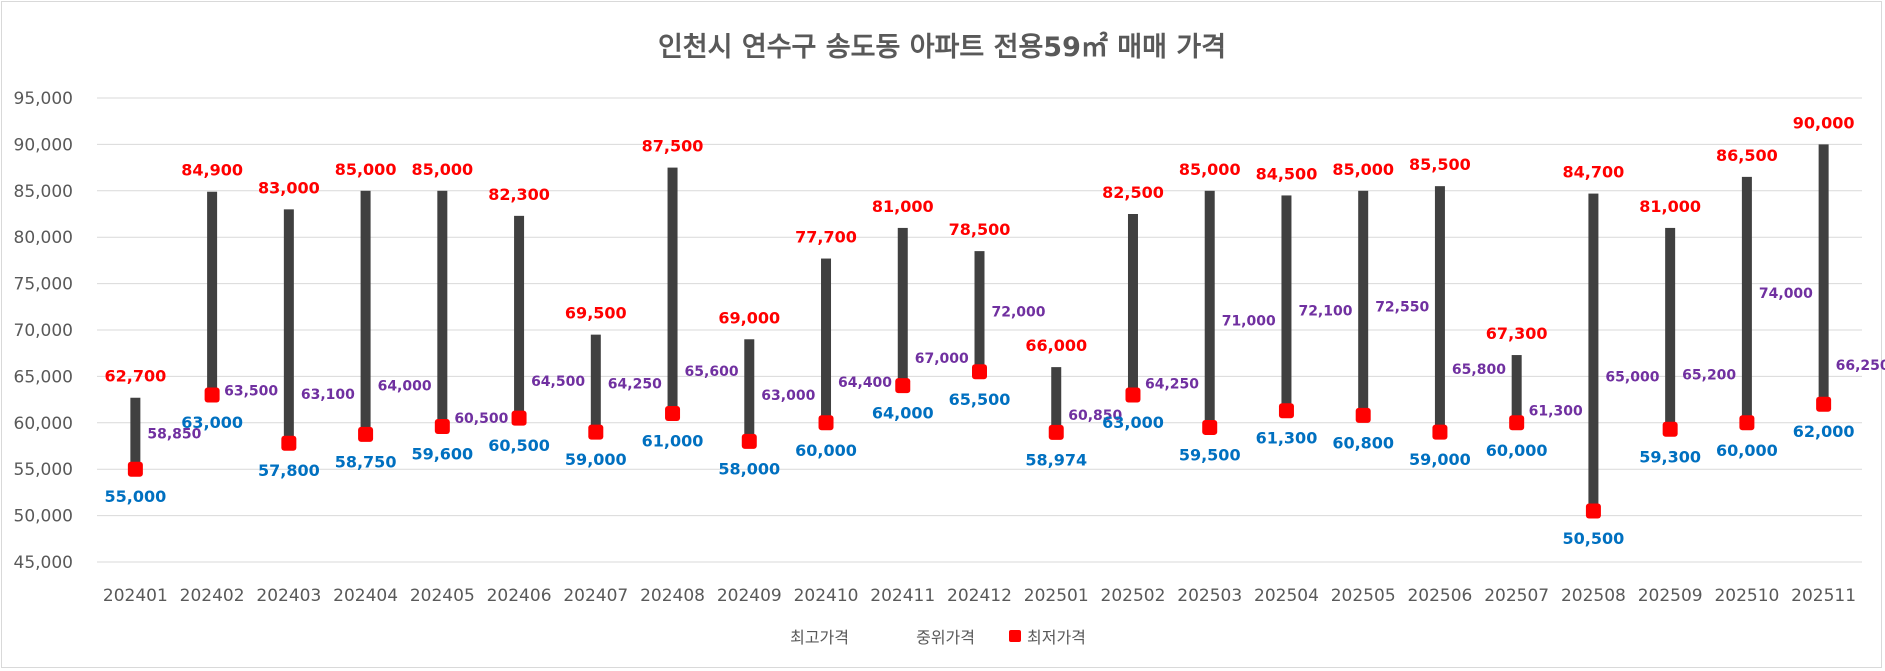 The image size is (1885, 671). I want to click on median-price-label: 65,000, so click(1632, 377).